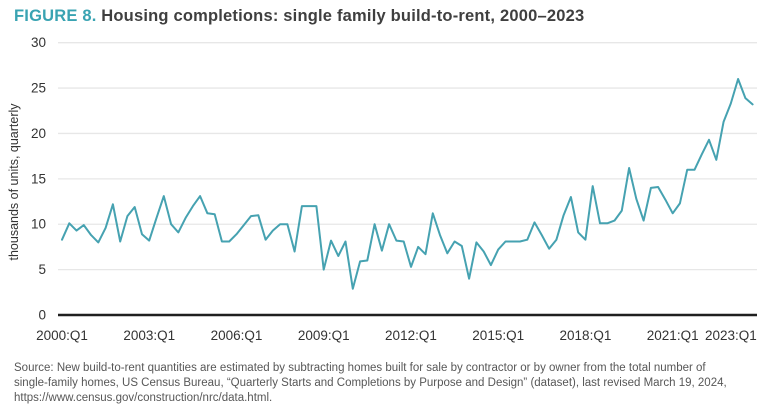 Image resolution: width=768 pixels, height=419 pixels. I want to click on y-tick-label: 10, so click(38, 224).